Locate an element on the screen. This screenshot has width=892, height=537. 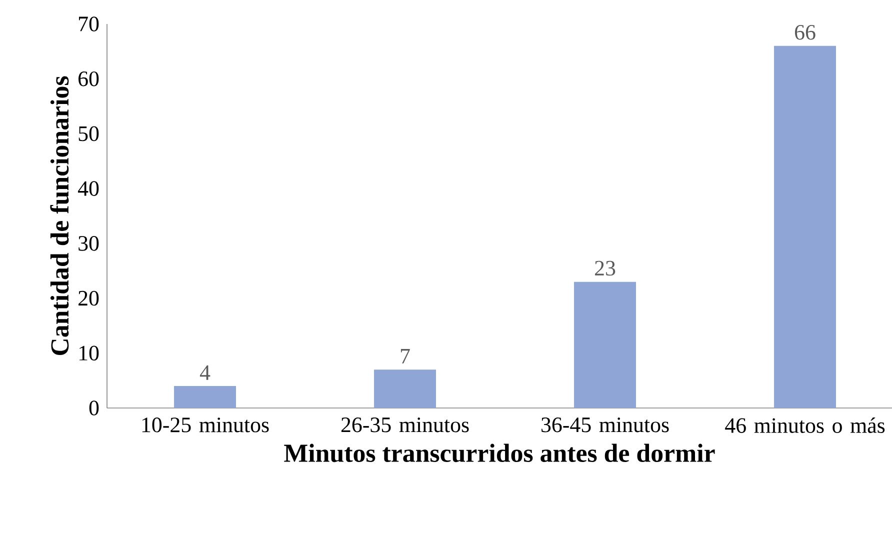
data-label: 23 is located at coordinates (605, 268).